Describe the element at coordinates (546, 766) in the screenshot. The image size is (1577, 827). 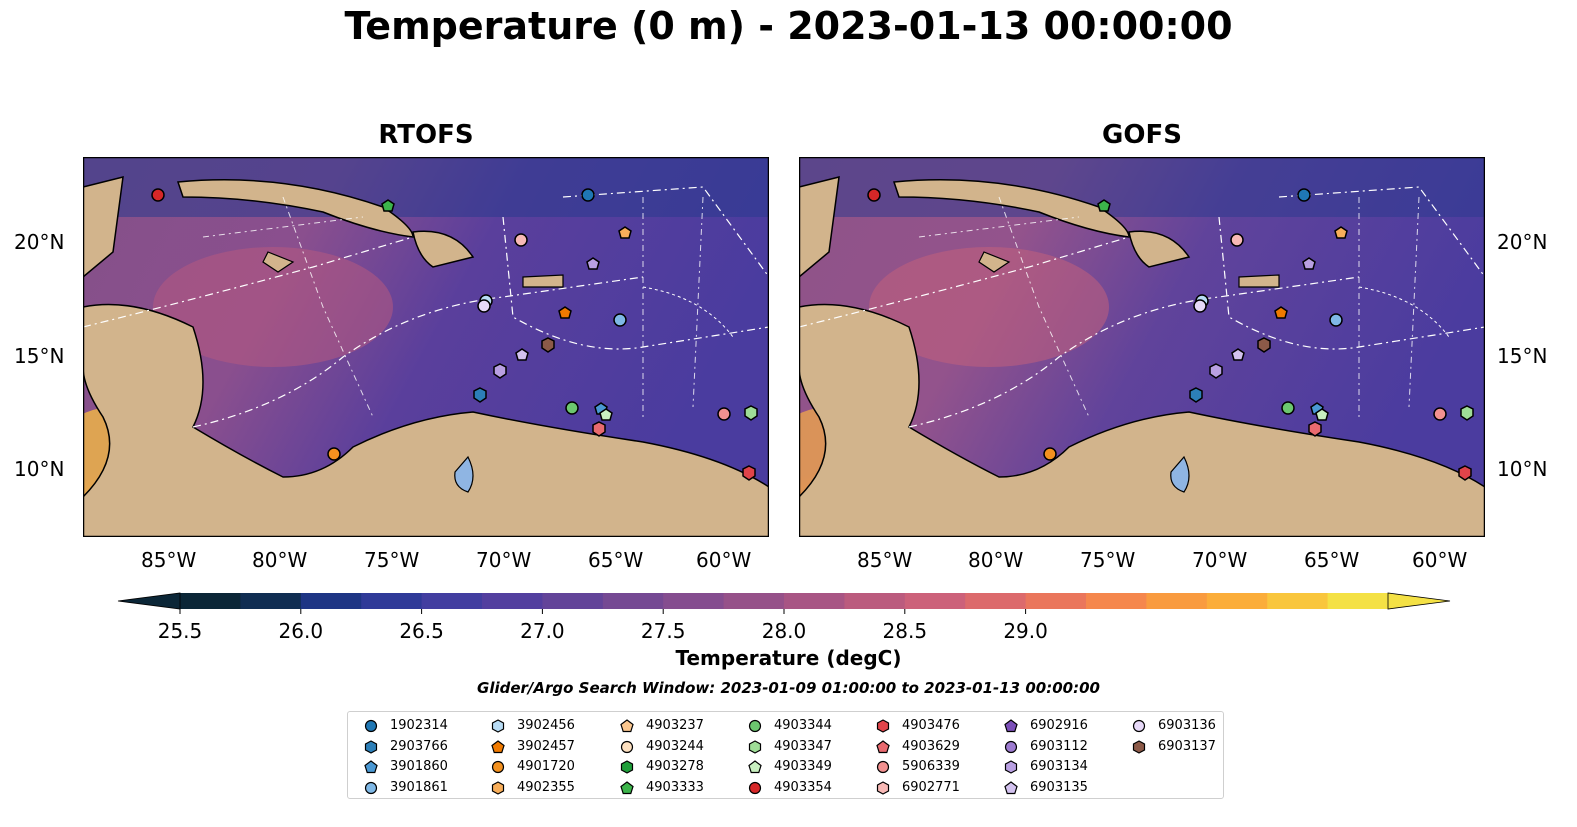
I see `legend-label: 4901720` at that location.